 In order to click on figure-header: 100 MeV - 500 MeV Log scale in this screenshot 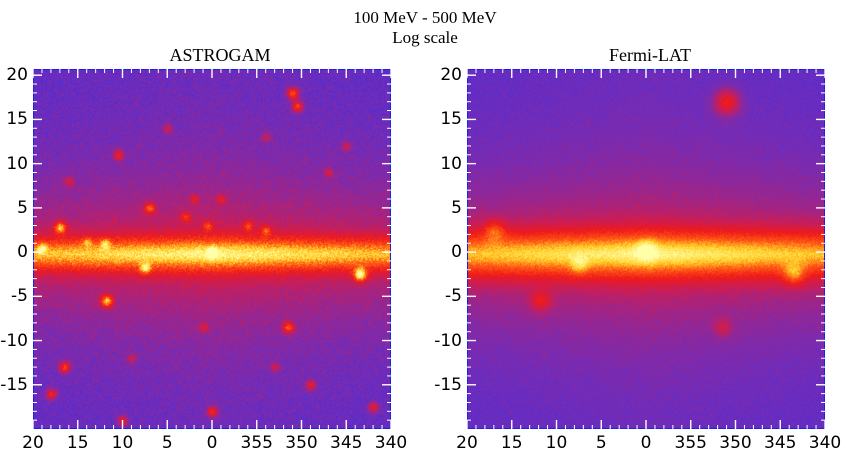, I will do `click(425, 28)`.